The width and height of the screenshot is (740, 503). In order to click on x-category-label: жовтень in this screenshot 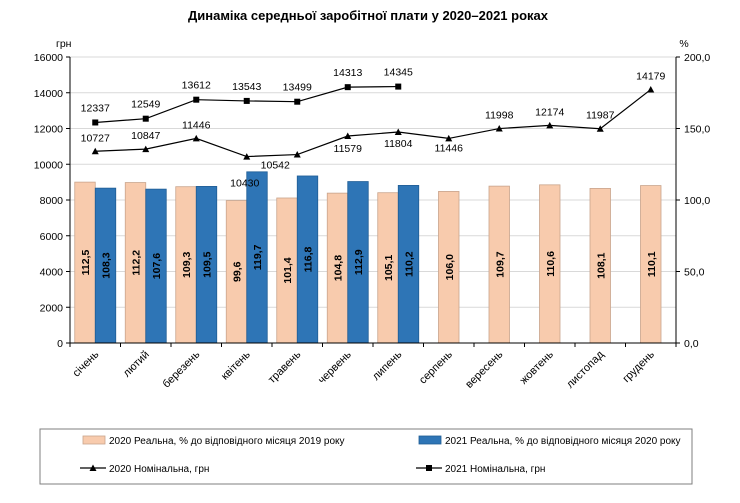, I will do `click(537, 367)`.